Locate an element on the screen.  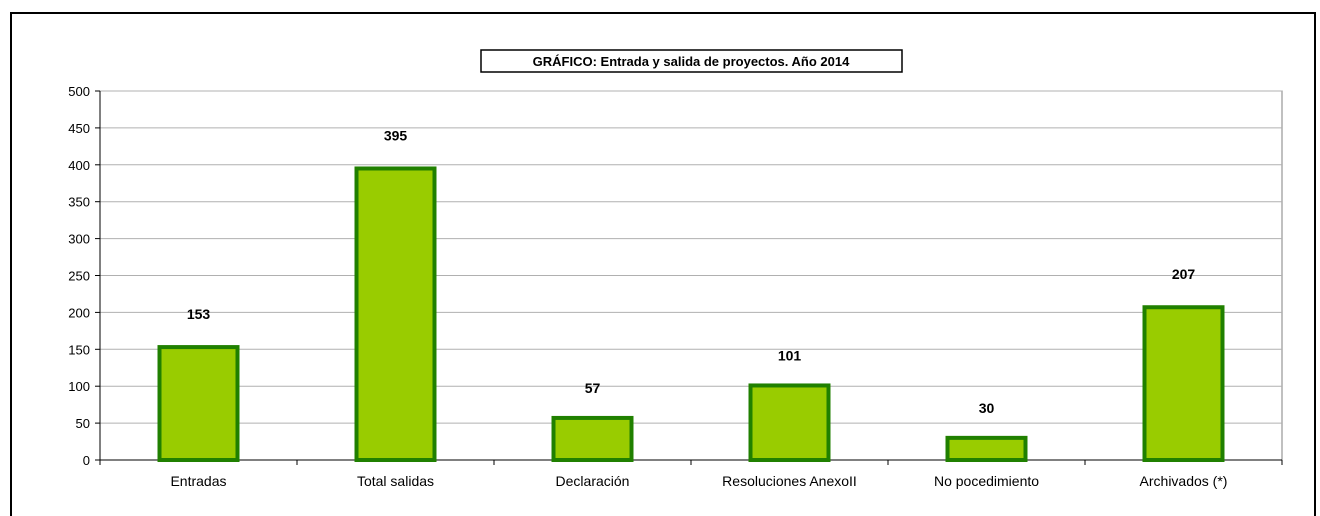
data-label: 207 is located at coordinates (1184, 274).